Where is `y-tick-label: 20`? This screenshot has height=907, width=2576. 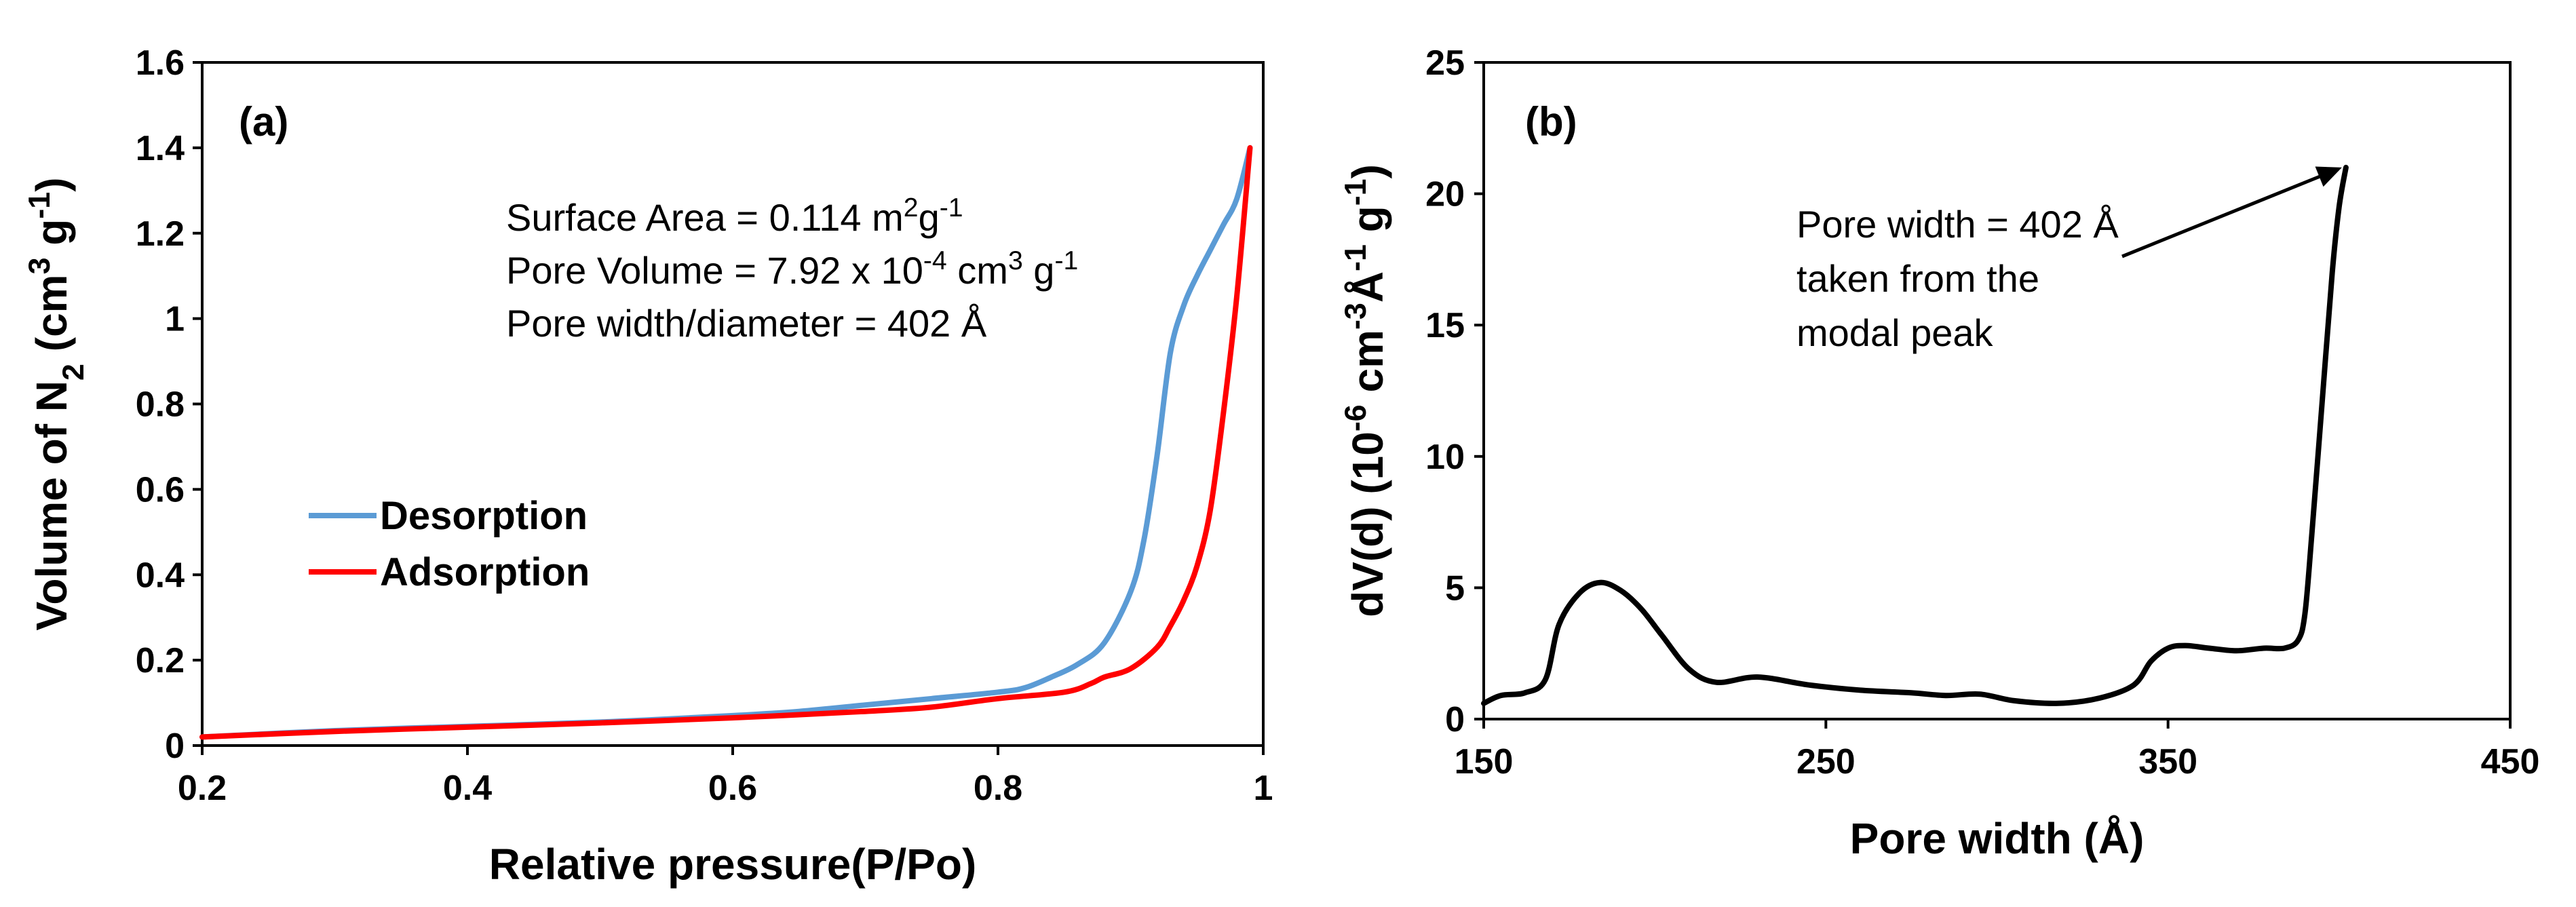
y-tick-label: 20 is located at coordinates (1445, 194).